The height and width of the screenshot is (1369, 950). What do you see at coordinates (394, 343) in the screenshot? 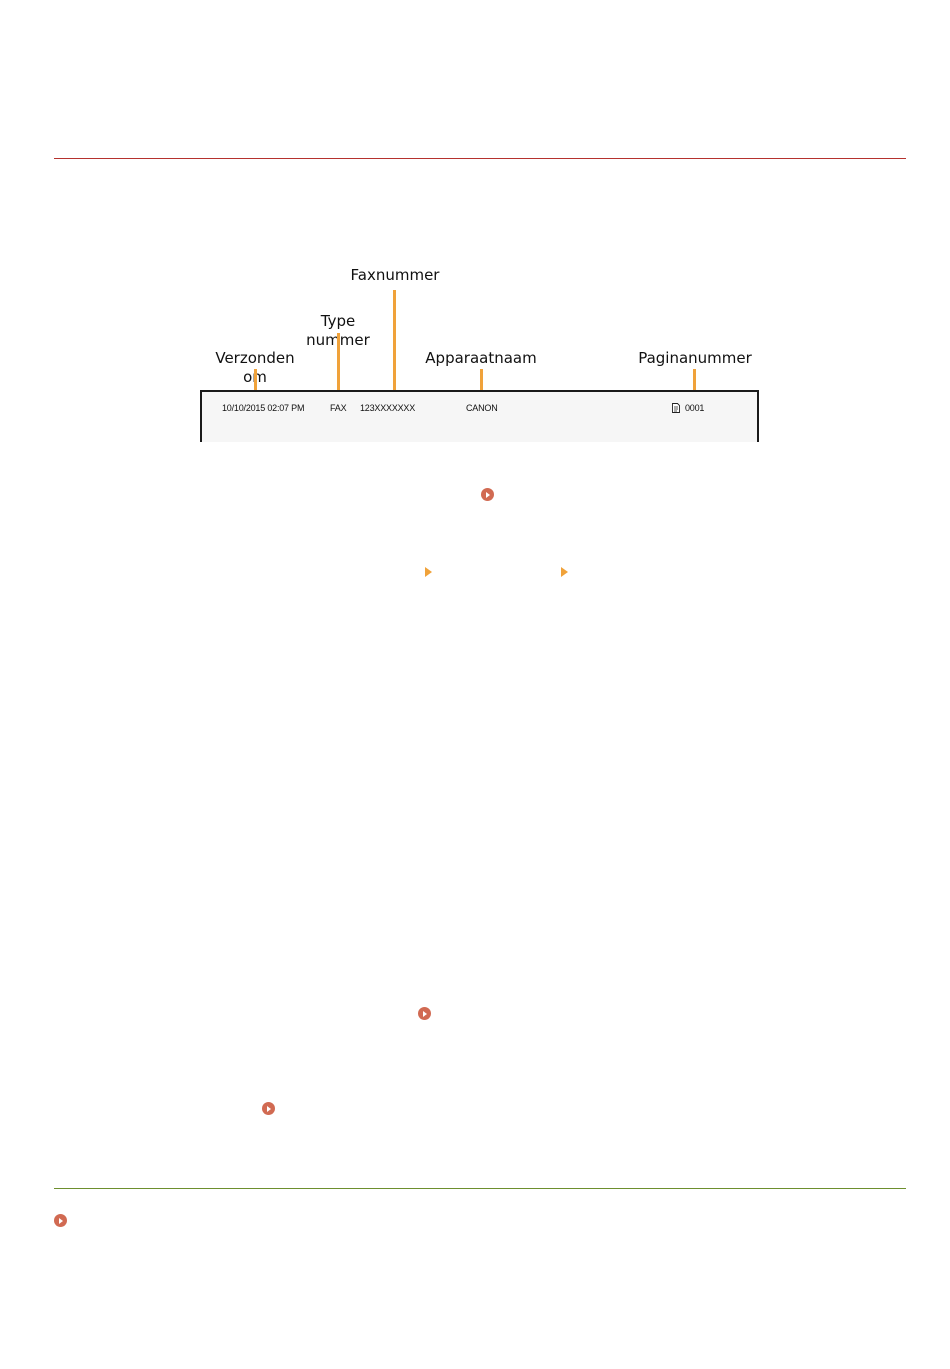
I see `leader-faxnummer` at bounding box center [394, 343].